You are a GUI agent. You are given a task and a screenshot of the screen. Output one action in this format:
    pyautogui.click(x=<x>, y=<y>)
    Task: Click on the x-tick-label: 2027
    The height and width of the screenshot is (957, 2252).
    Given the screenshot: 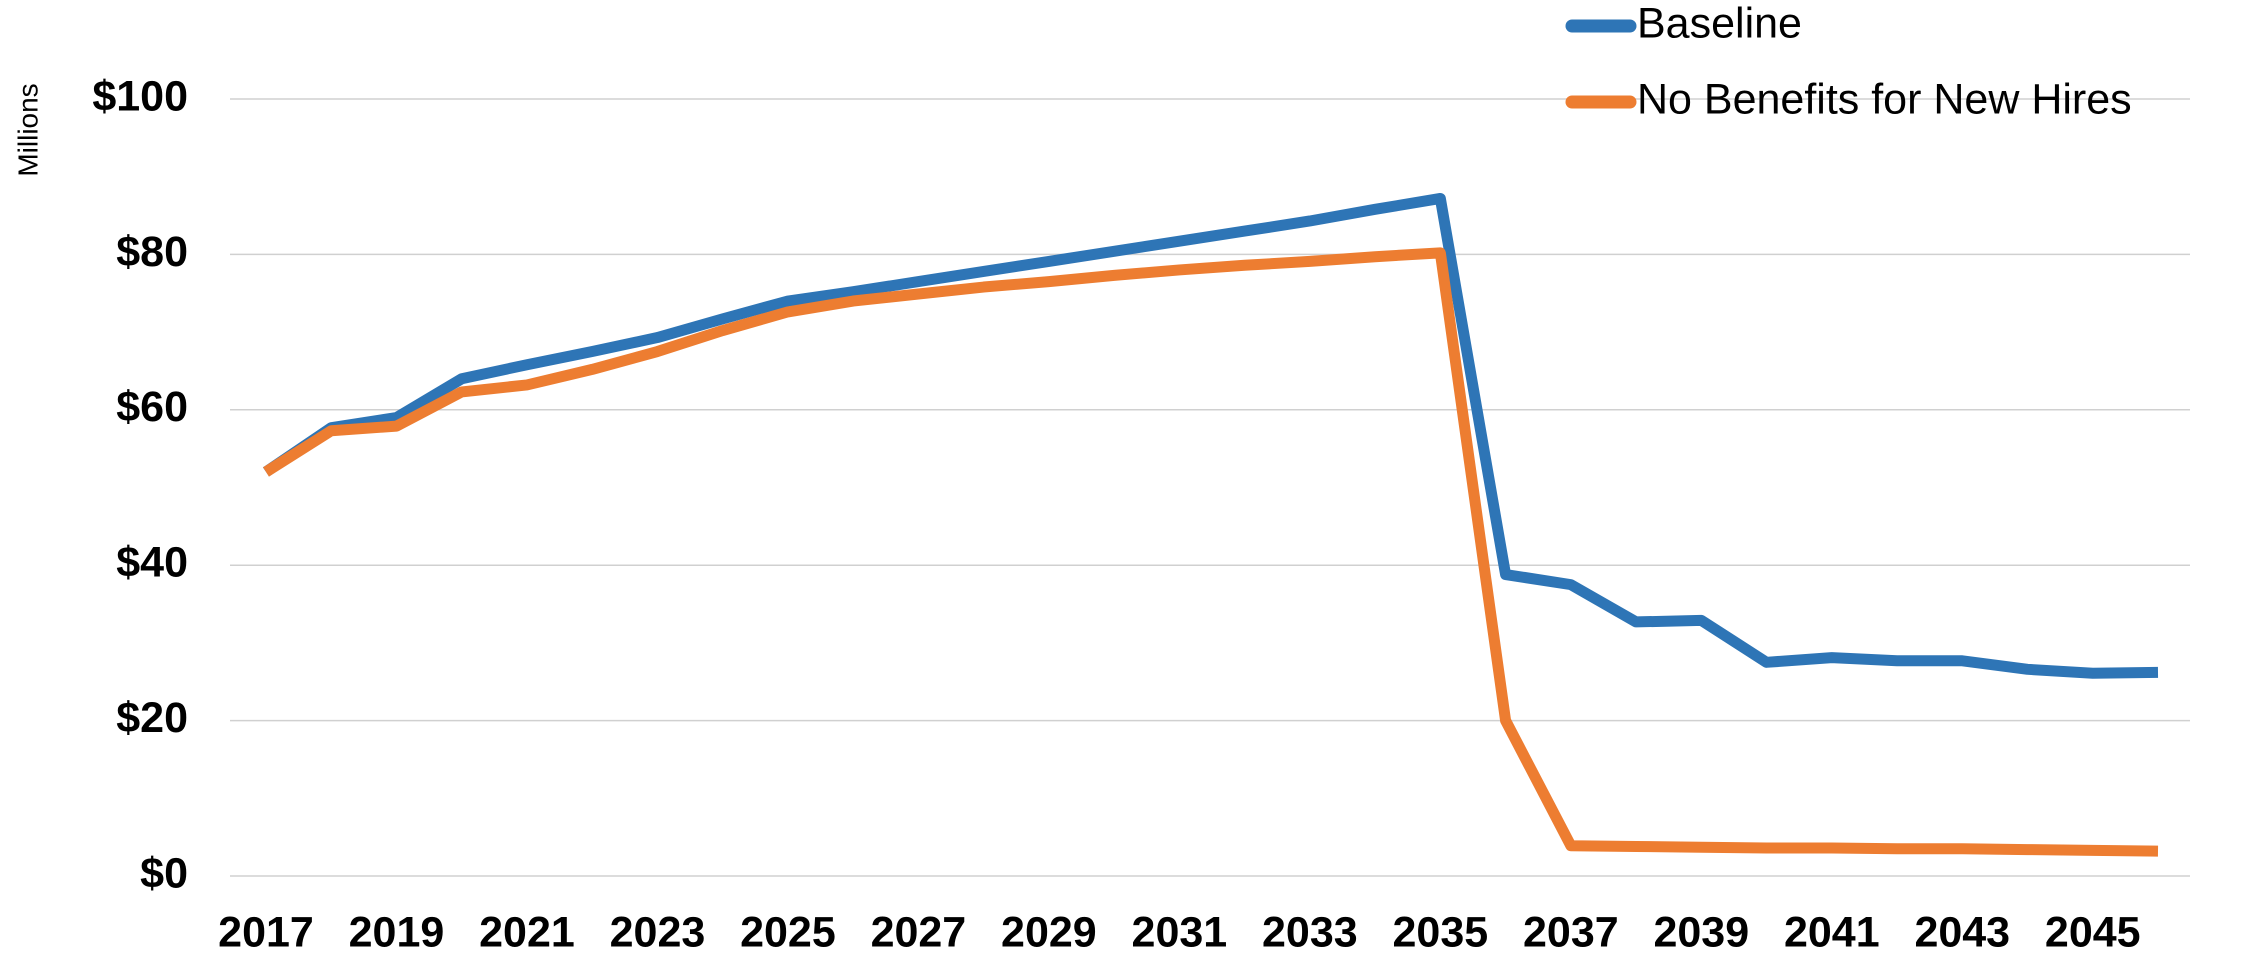 What is the action you would take?
    pyautogui.click(x=919, y=932)
    